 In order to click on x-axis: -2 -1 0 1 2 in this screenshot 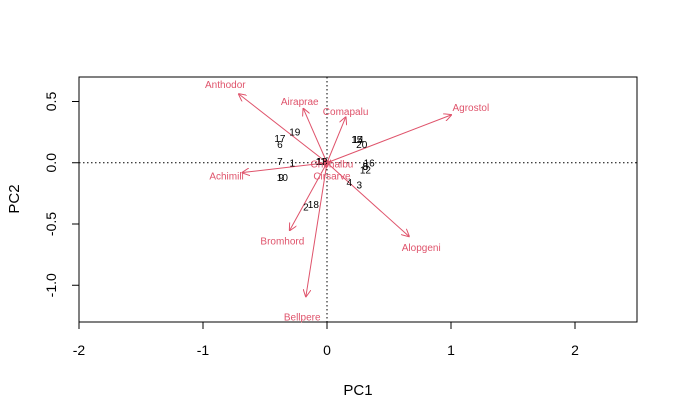, I will do `click(326, 339)`.